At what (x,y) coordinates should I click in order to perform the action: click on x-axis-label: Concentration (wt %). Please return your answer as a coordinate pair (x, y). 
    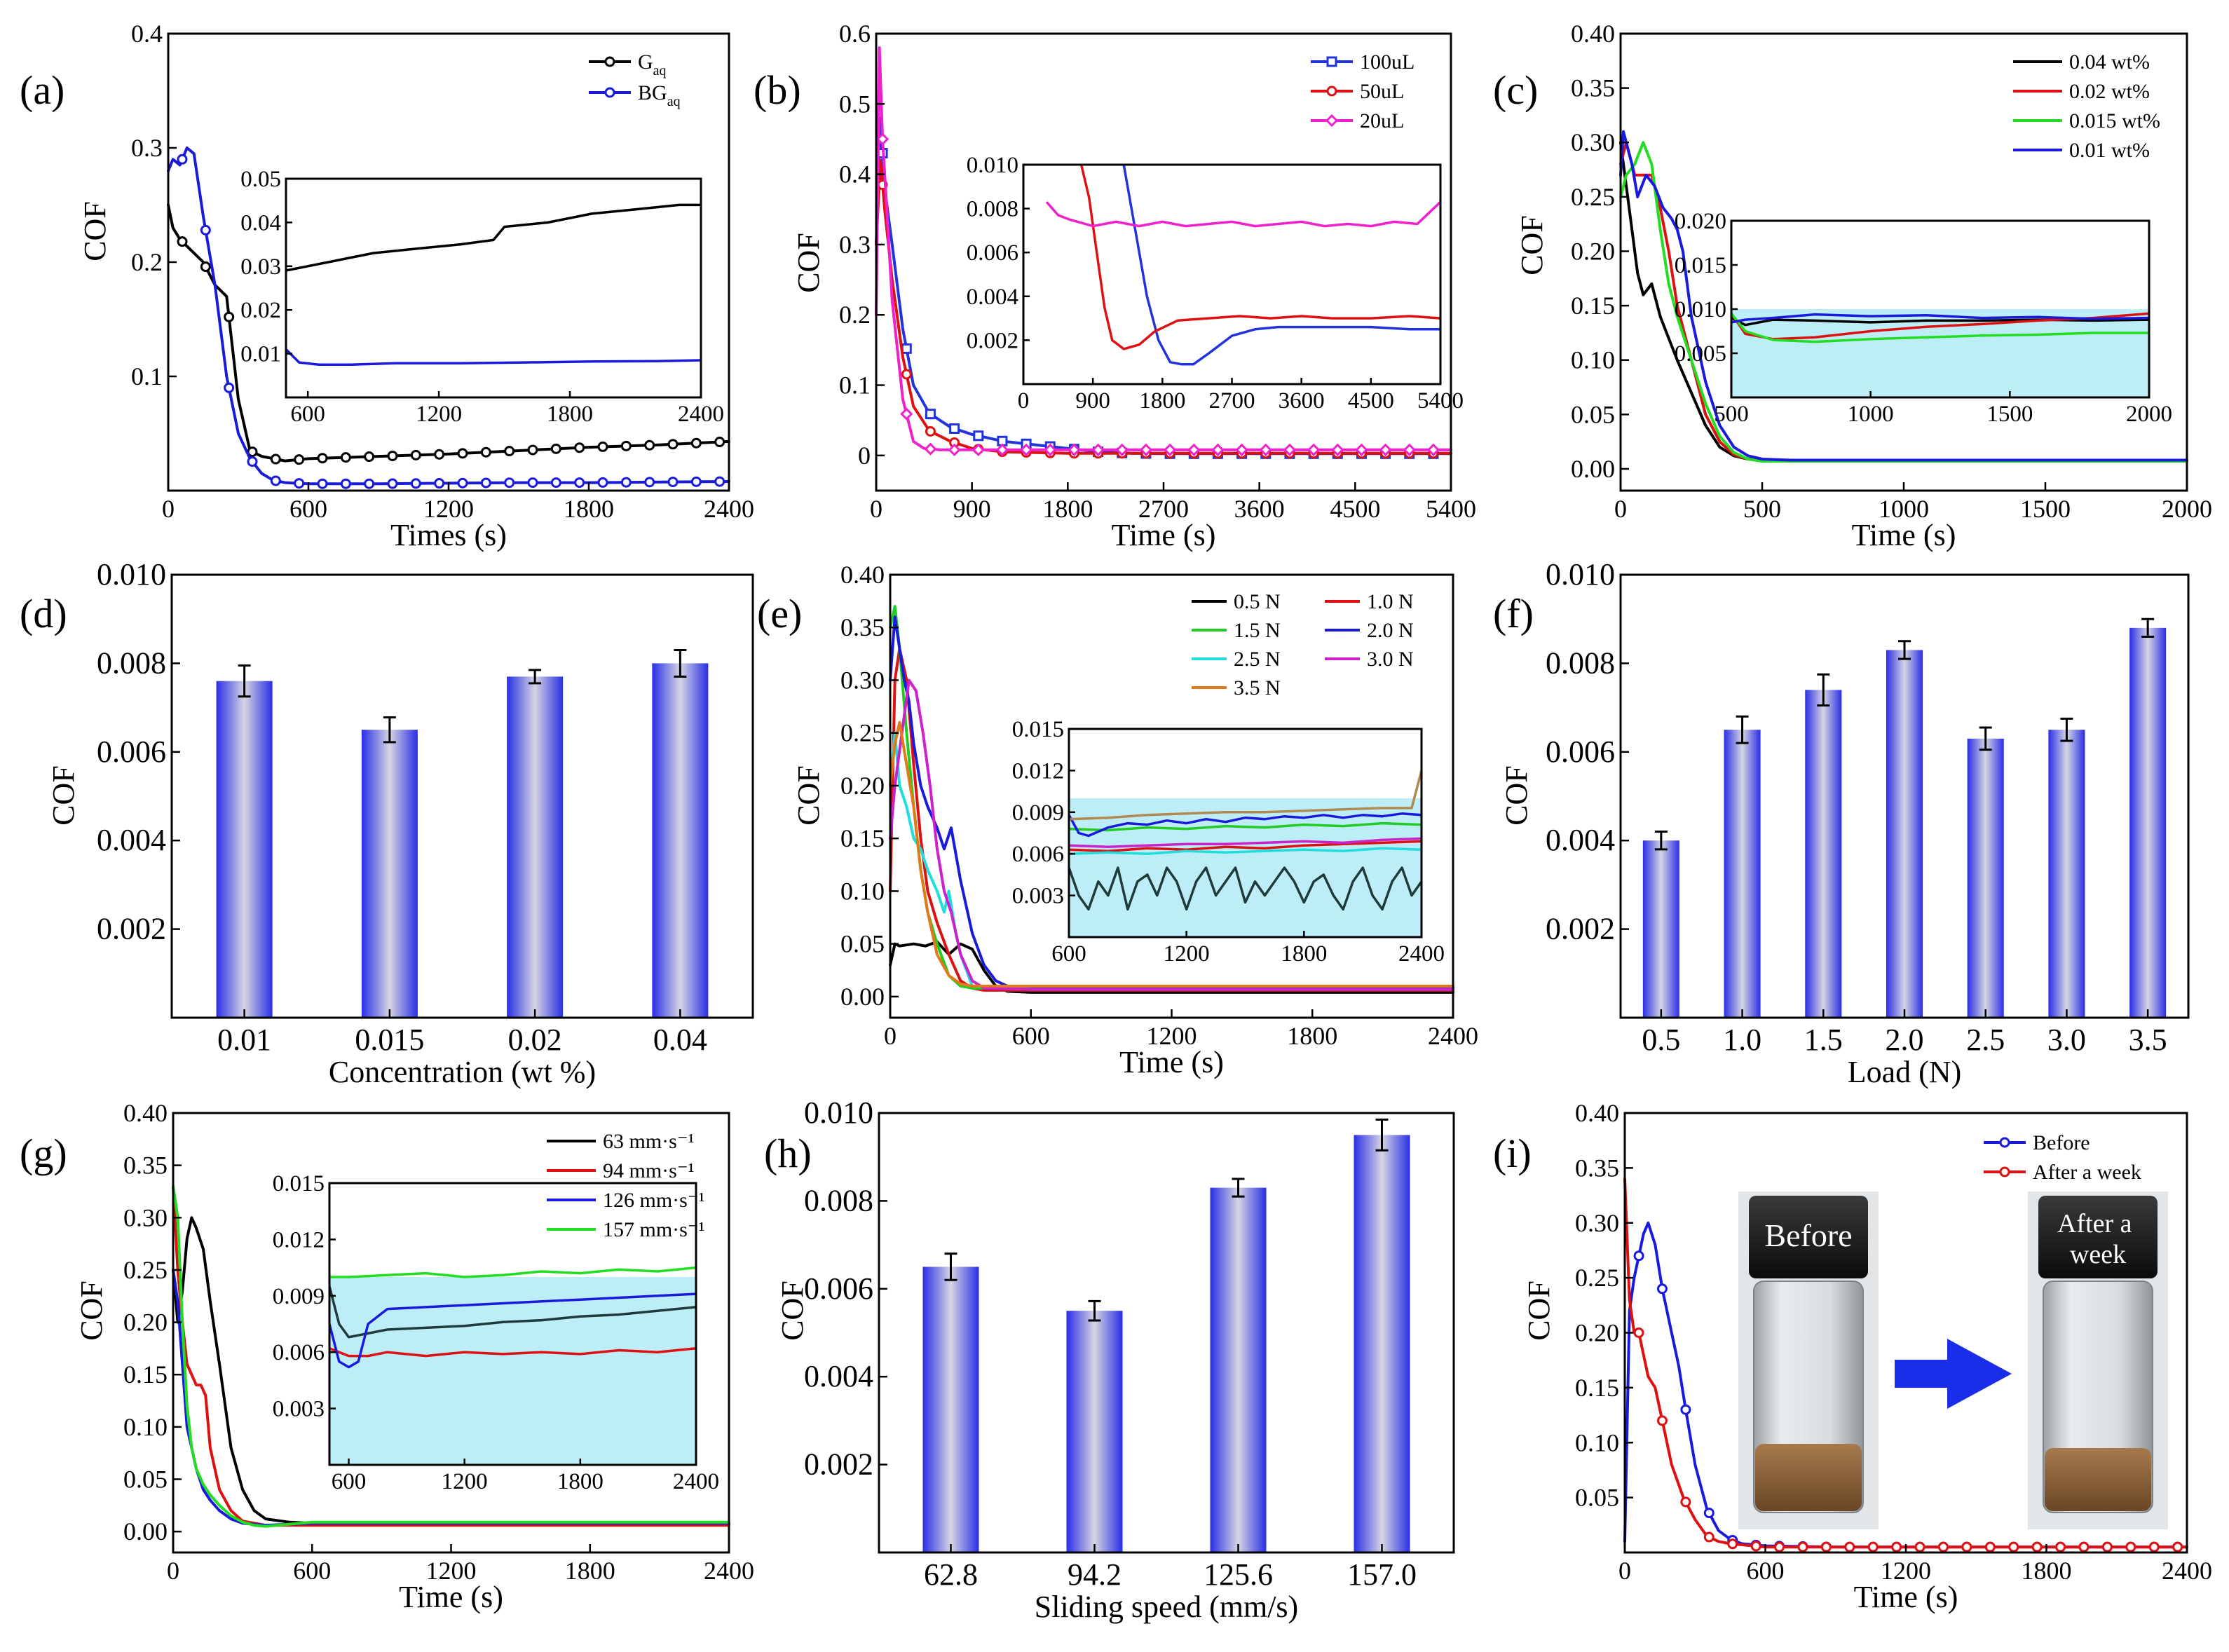
    Looking at the image, I should click on (462, 1072).